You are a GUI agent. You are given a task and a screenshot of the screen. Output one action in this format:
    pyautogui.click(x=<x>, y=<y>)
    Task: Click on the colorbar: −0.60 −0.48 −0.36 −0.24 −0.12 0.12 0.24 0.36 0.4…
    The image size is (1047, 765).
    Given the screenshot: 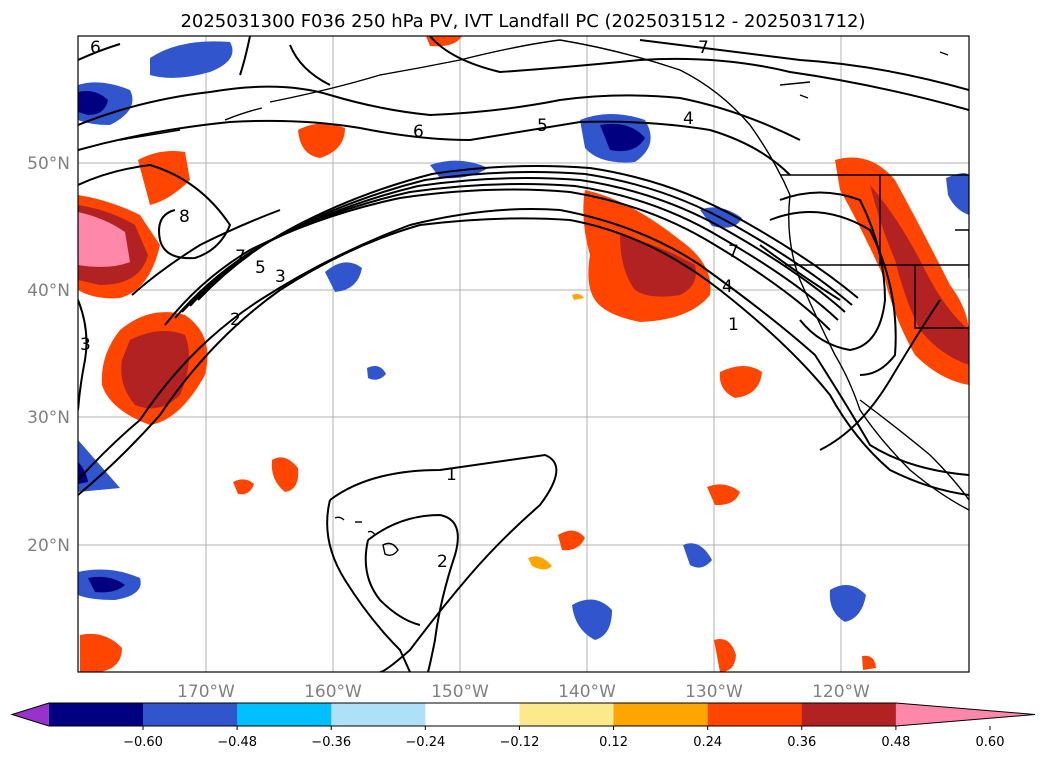 What is the action you would take?
    pyautogui.click(x=523, y=726)
    